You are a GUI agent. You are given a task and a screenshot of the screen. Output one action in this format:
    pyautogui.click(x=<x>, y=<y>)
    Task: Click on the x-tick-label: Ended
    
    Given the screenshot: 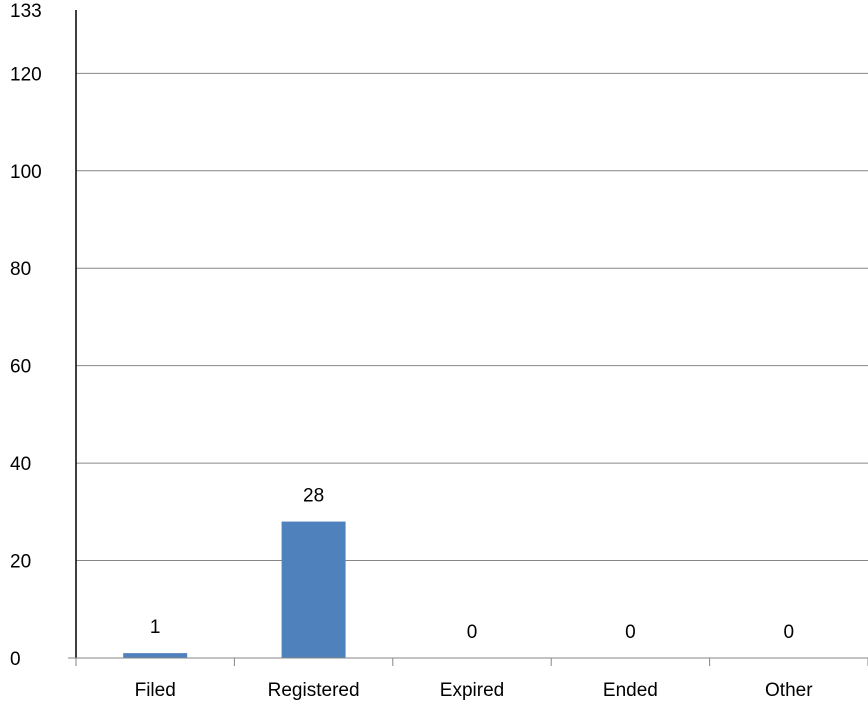 What is the action you would take?
    pyautogui.click(x=630, y=690)
    